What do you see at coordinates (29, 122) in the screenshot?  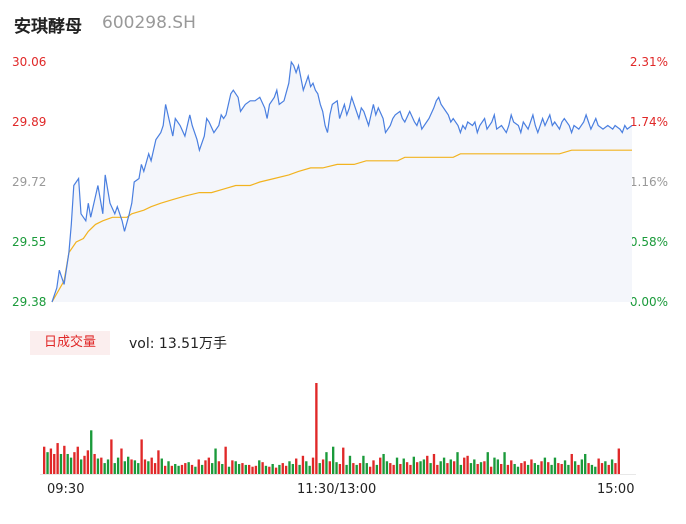 I see `price-tick-label: 29.89` at bounding box center [29, 122].